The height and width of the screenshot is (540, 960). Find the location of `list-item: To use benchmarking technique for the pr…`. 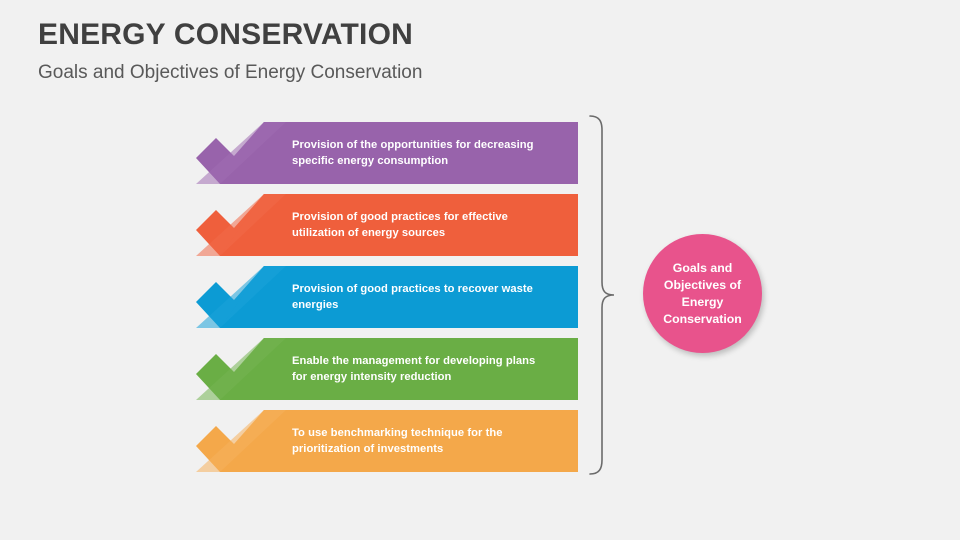

list-item: To use benchmarking technique for the pr… is located at coordinates (387, 441).